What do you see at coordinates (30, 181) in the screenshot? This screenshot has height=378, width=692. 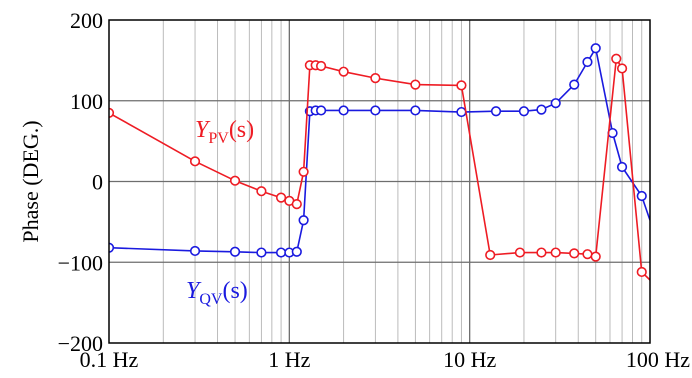 I see `y-axis-label: Phase (DEG.)` at bounding box center [30, 181].